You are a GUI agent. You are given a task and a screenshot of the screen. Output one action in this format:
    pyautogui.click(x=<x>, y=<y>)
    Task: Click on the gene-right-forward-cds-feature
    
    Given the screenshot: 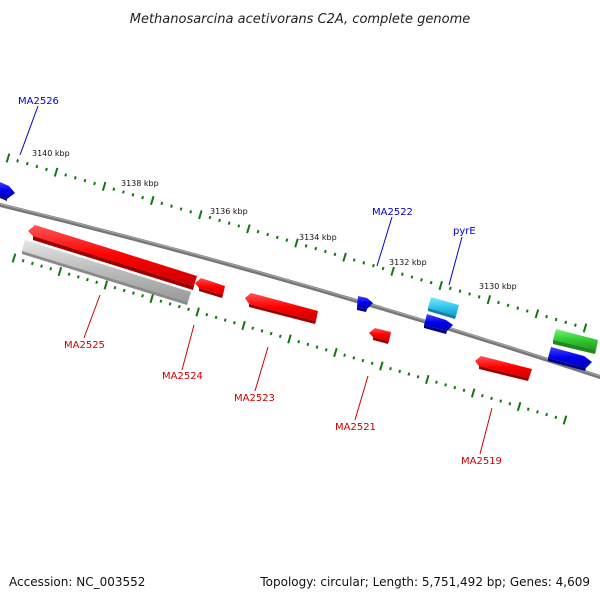 What is the action you would take?
    pyautogui.click(x=570, y=359)
    